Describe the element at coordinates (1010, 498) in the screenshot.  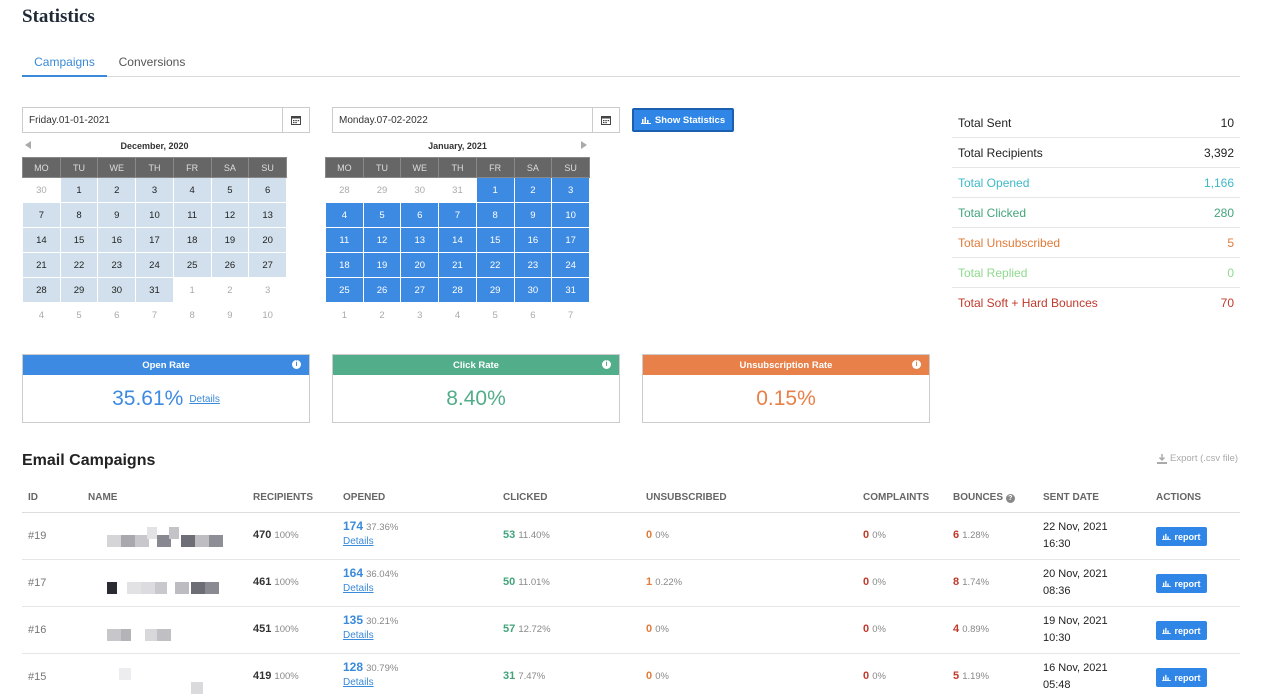
I see `help-icon: ?` at that location.